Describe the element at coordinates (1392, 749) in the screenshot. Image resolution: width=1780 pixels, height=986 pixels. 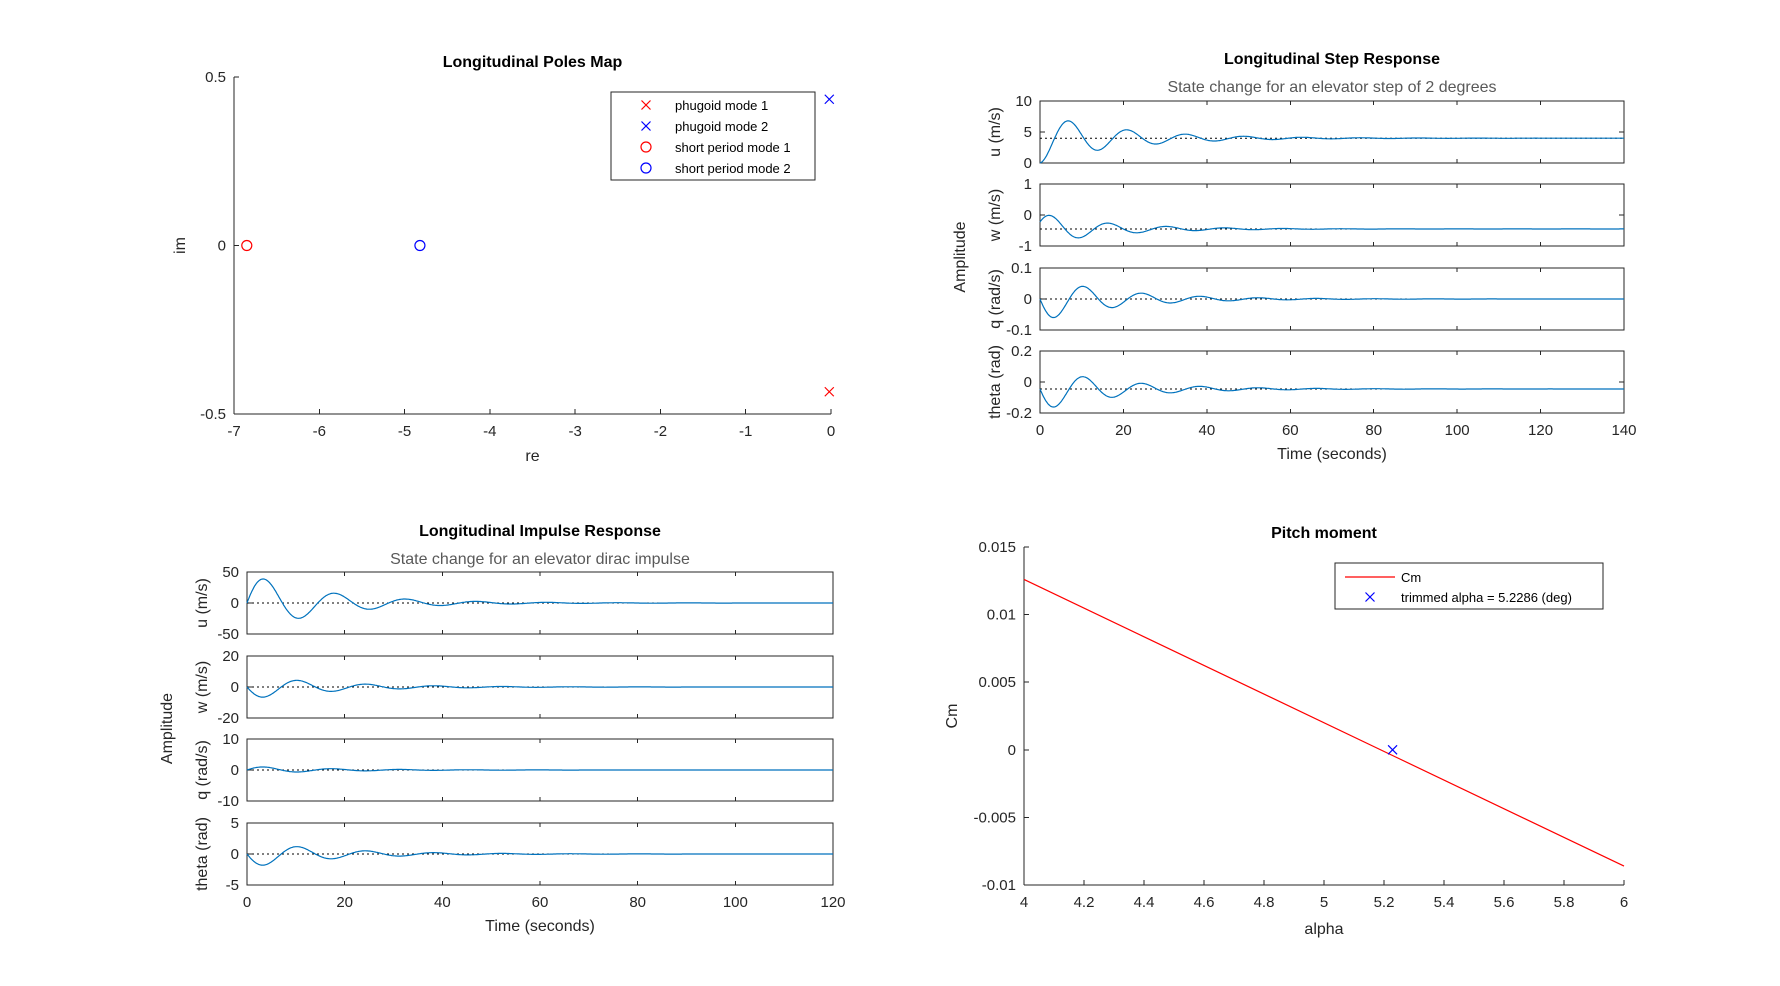
I see `trim-point-marker` at that location.